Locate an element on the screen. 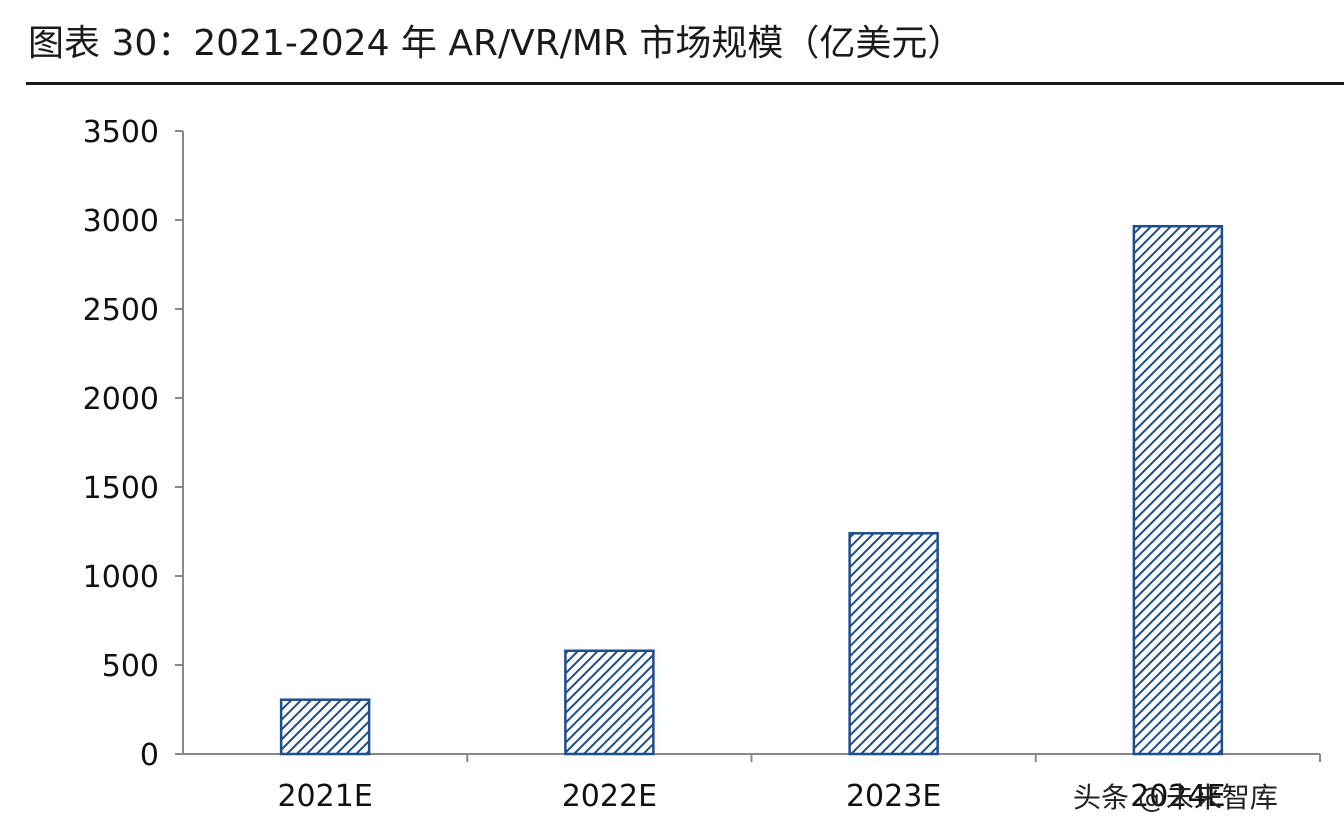 The width and height of the screenshot is (1344, 834). x-axis: 2021E 2022E 2023E 2024E is located at coordinates (752, 783).